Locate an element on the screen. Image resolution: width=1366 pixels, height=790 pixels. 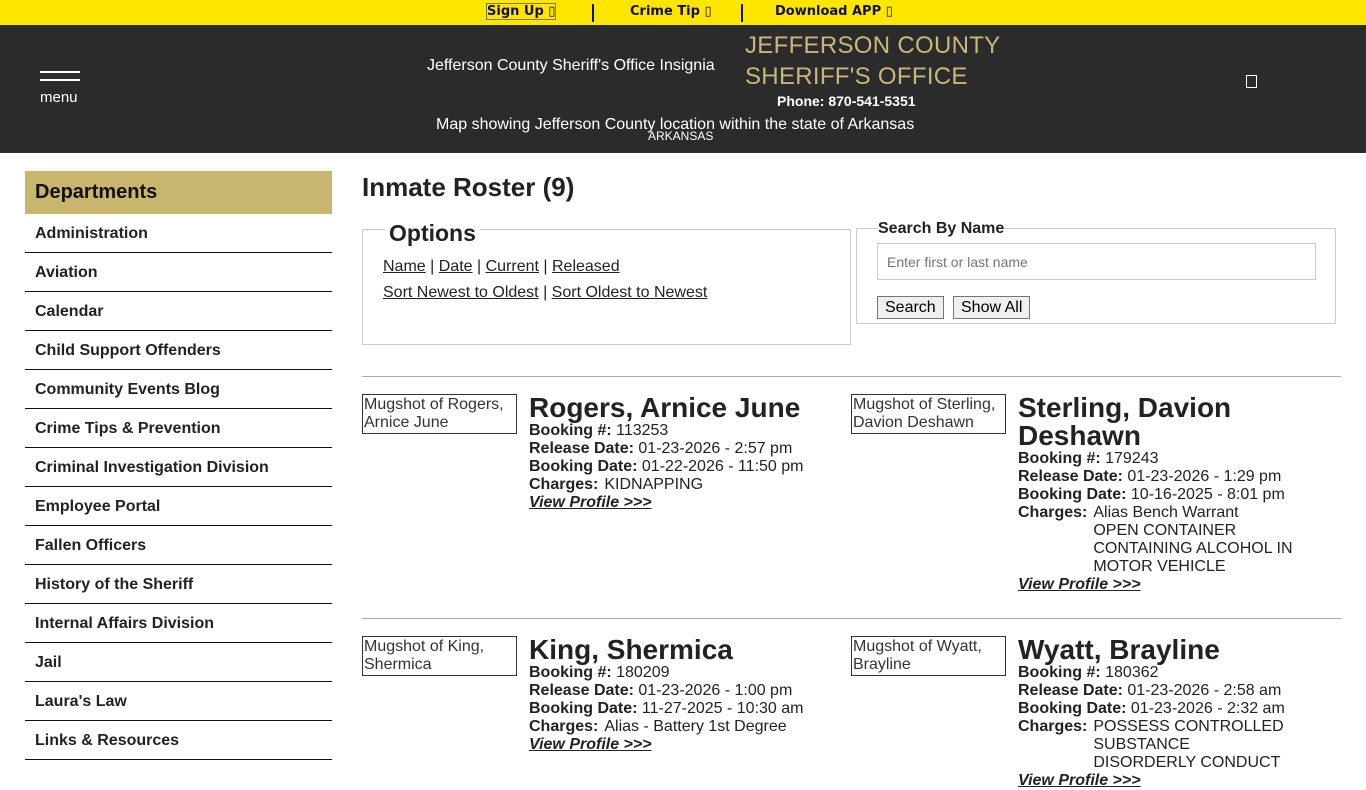
release-date: 01-23-2026 - 1:00 pm is located at coordinates (715, 690).